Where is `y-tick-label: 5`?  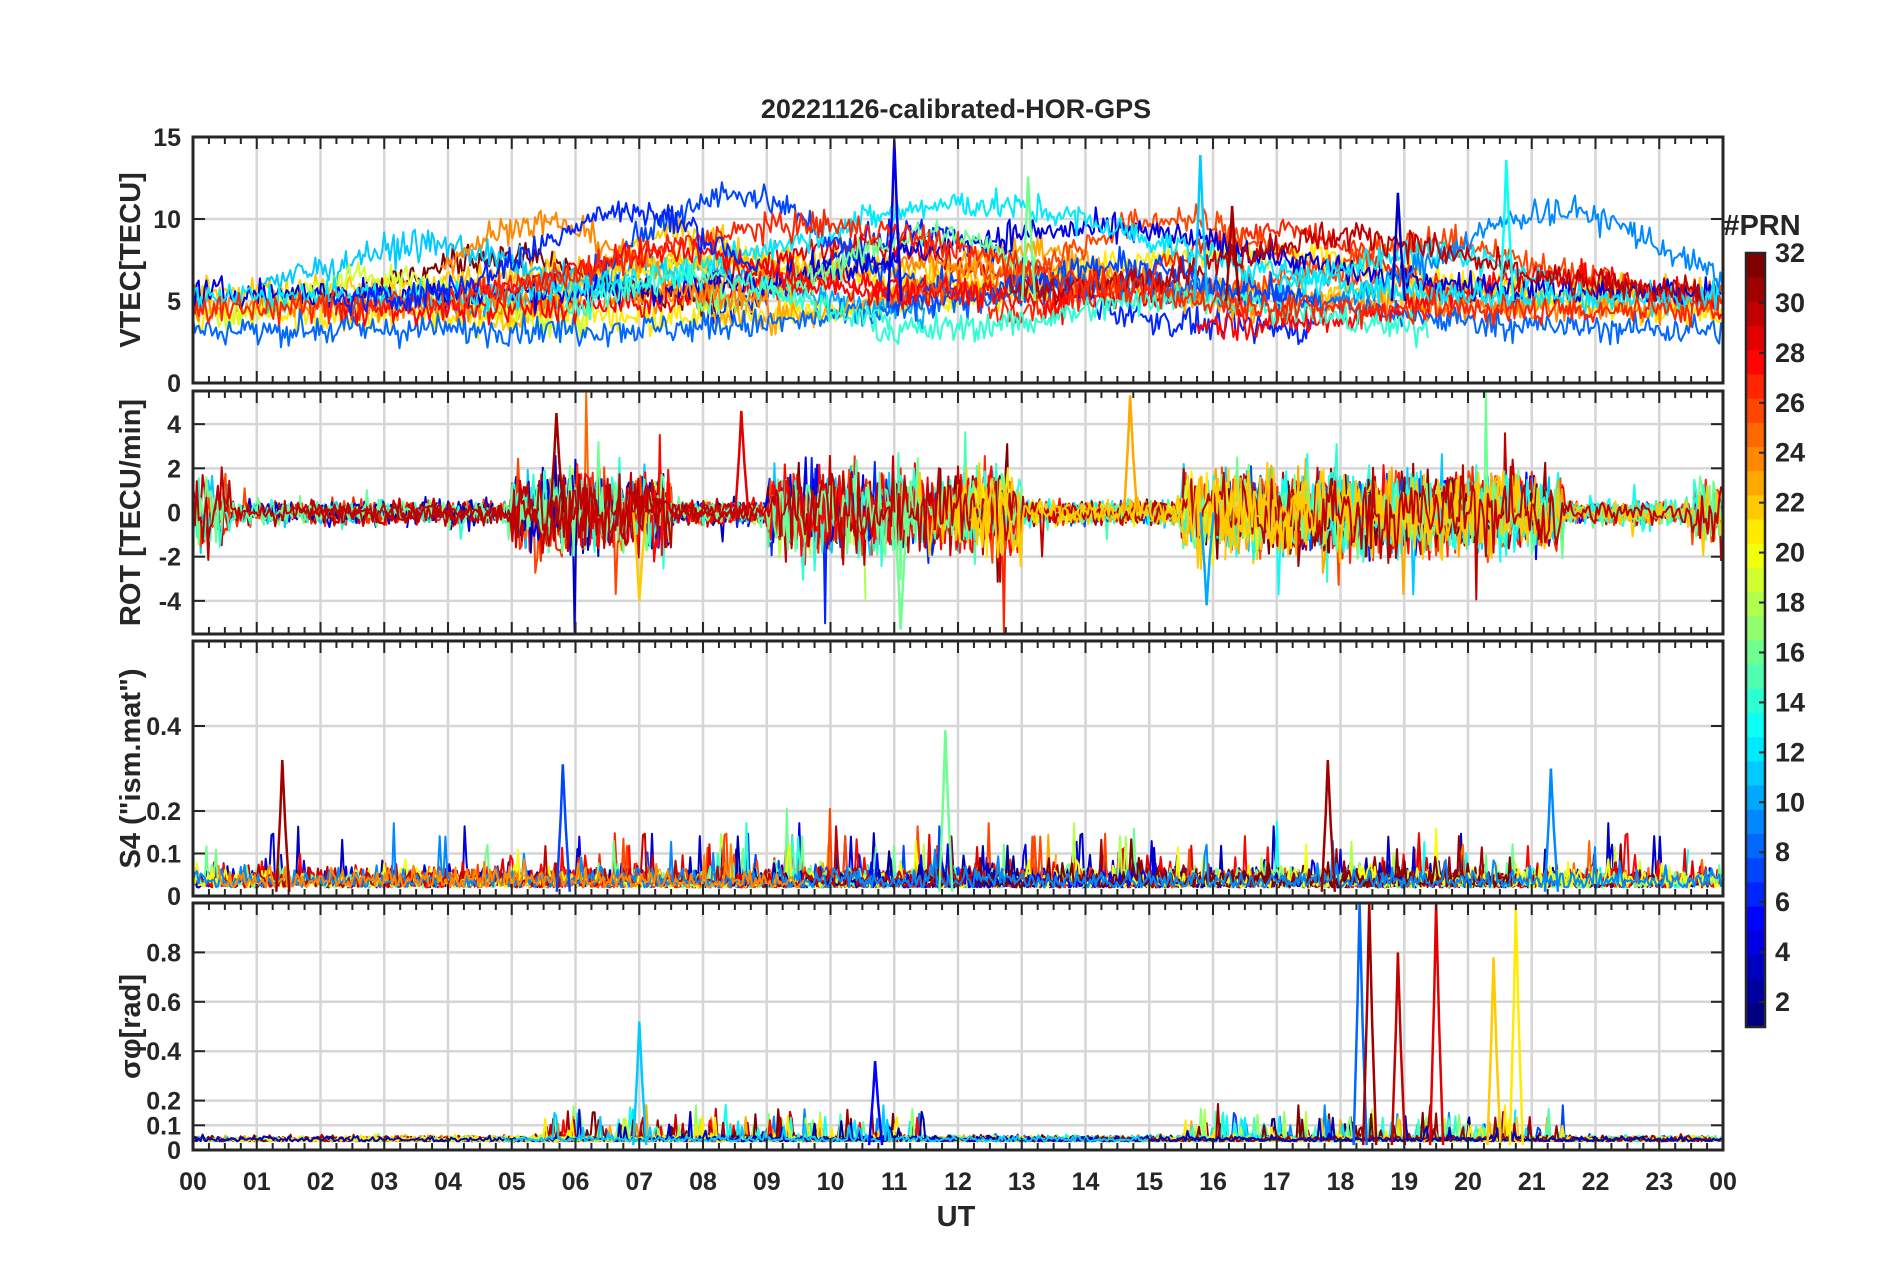 y-tick-label: 5 is located at coordinates (174, 302).